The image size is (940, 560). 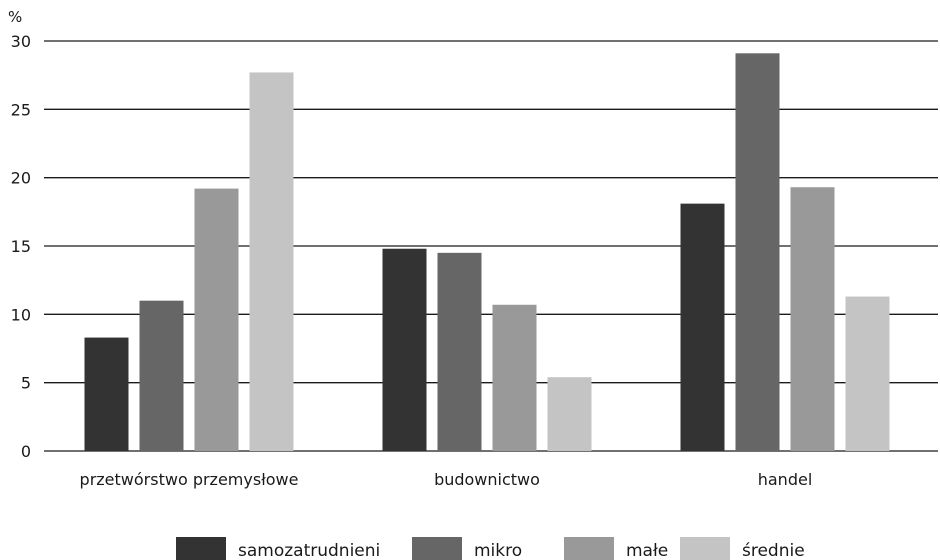 I want to click on y-tick-label-2: 10, so click(x=21, y=314).